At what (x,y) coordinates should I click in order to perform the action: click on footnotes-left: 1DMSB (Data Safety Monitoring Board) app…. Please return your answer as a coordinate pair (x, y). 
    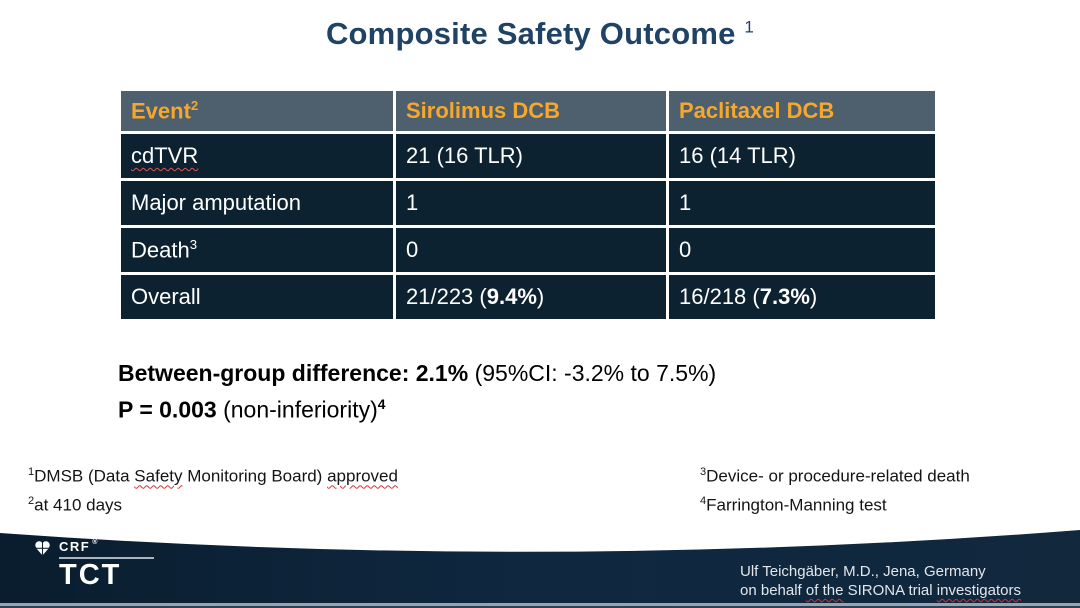
    Looking at the image, I should click on (213, 488).